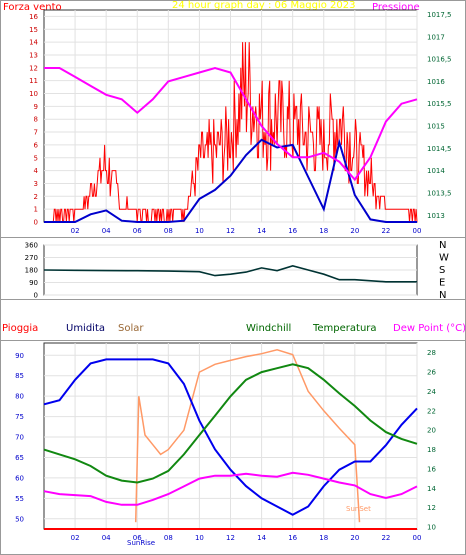  I want to click on wind-tick-label: 5, so click(36, 158).